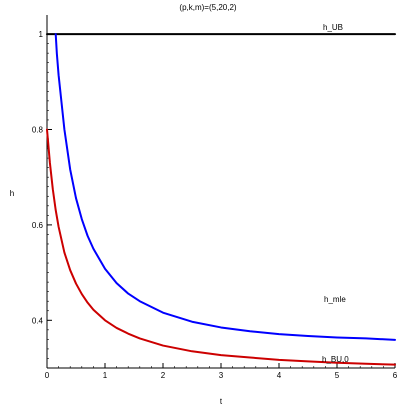  I want to click on x-tick-label: 1, so click(105, 375).